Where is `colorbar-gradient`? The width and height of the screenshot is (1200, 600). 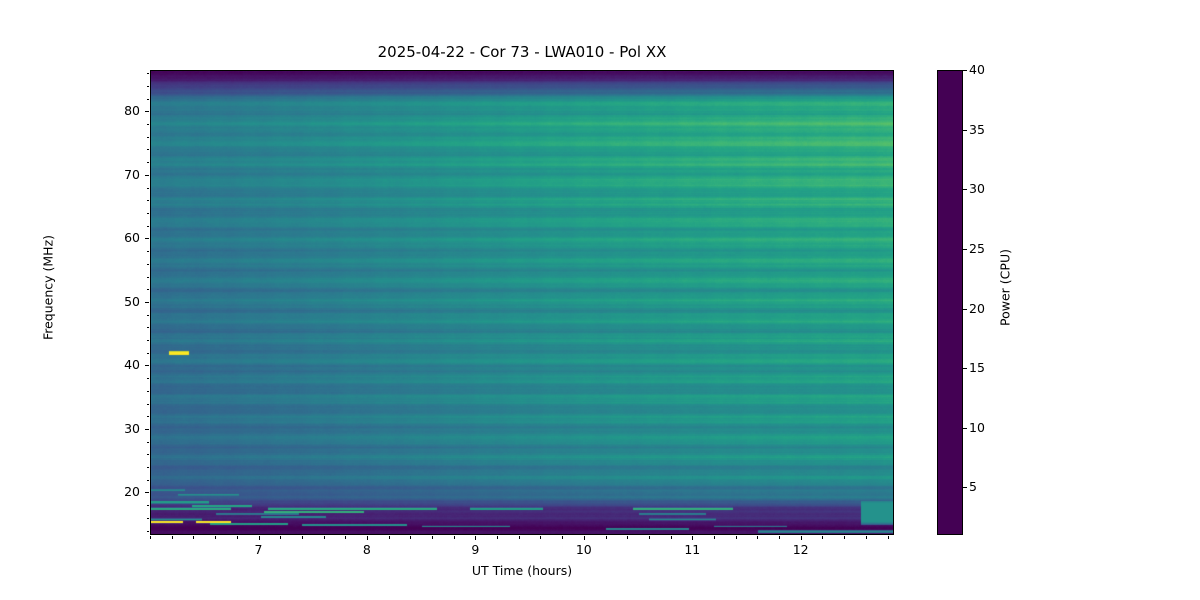
colorbar-gradient is located at coordinates (950, 302).